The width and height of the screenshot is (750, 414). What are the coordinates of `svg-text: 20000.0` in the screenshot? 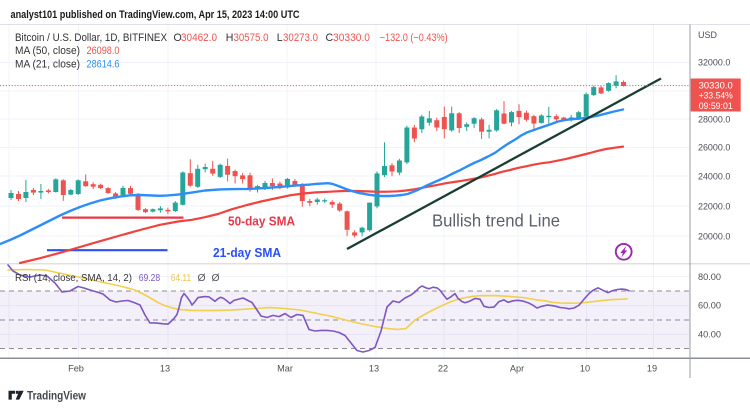 It's located at (714, 237).